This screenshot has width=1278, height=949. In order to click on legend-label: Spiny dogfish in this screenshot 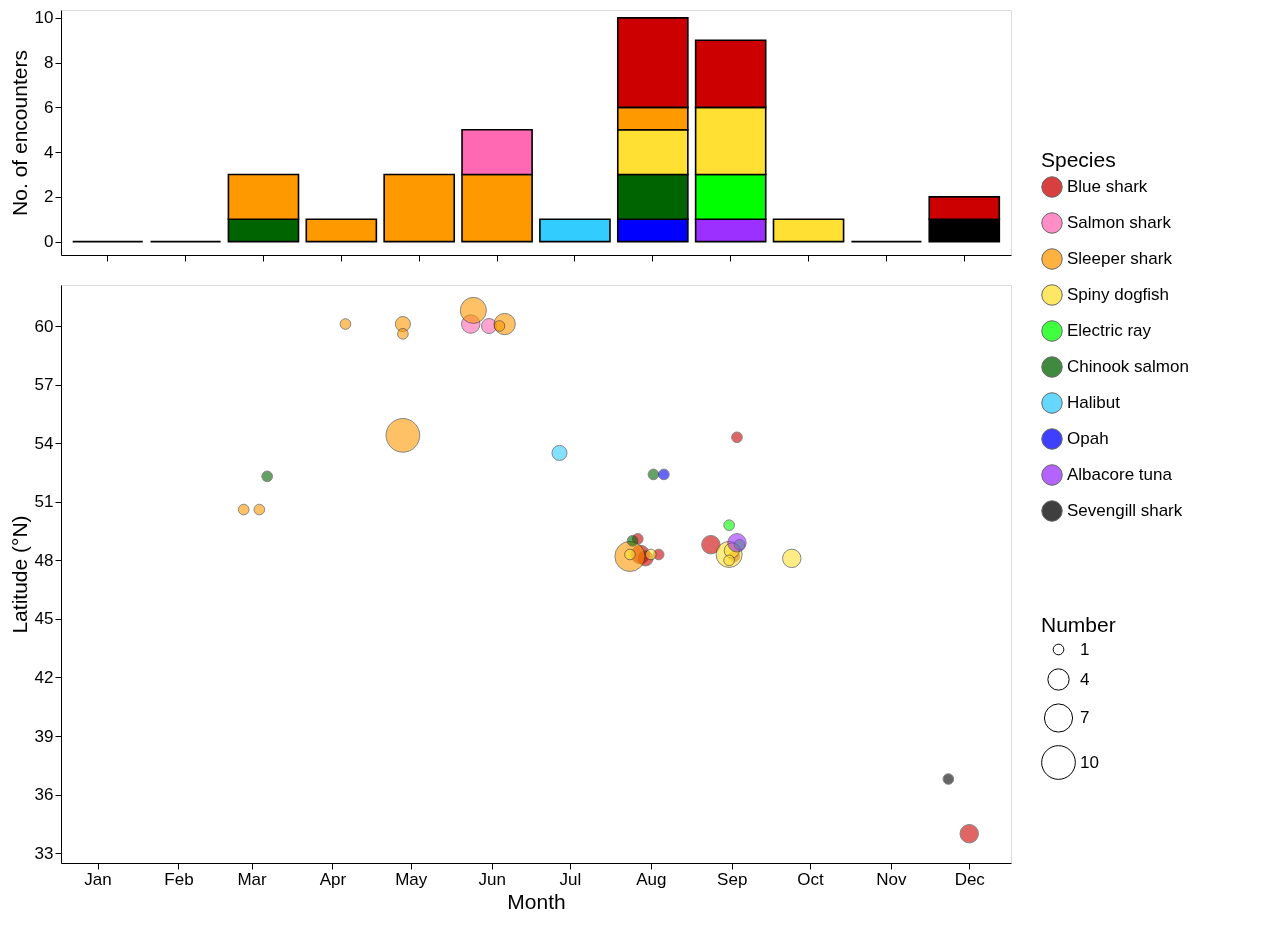, I will do `click(1118, 294)`.